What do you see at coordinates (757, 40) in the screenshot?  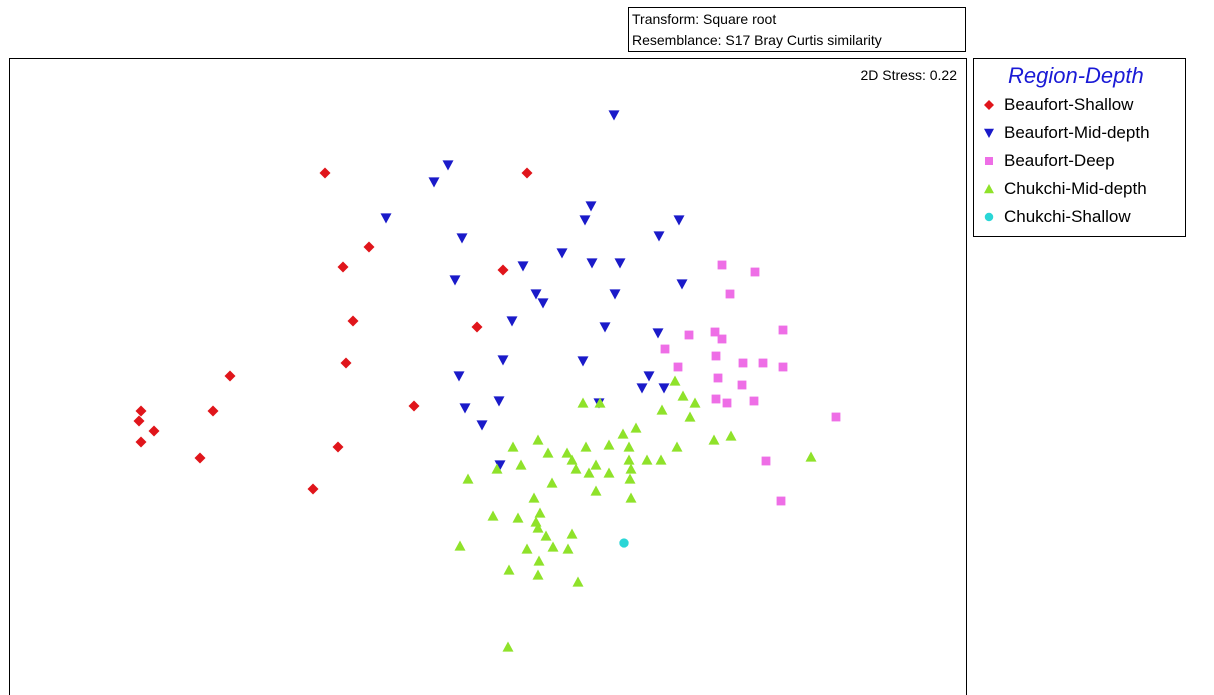 I see `resemblance-label: Resemblance: S17 Bray Curtis similarity` at bounding box center [757, 40].